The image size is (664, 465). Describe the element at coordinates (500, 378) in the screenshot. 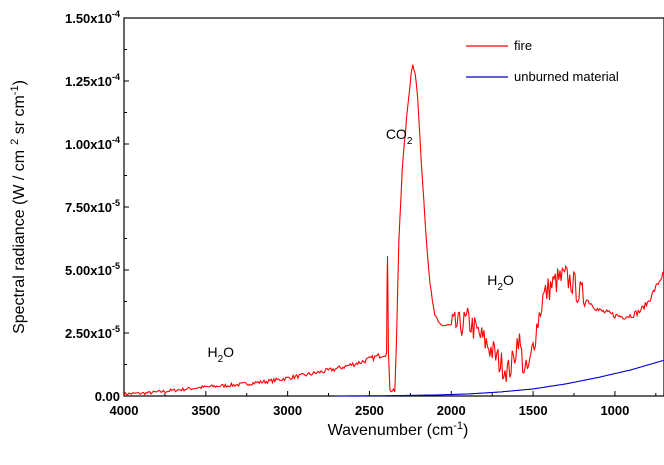

I see `series-line-unburned-material` at that location.